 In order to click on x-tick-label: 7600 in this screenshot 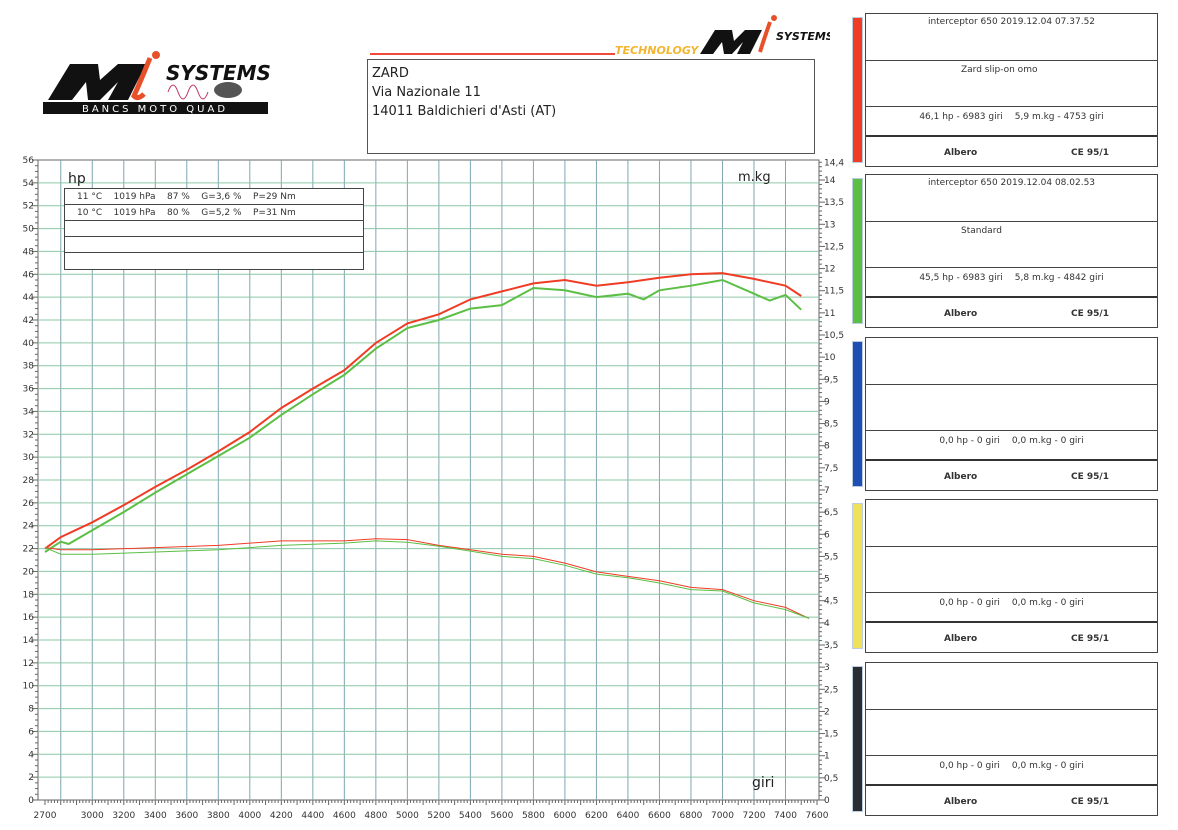, I will do `click(817, 816)`.